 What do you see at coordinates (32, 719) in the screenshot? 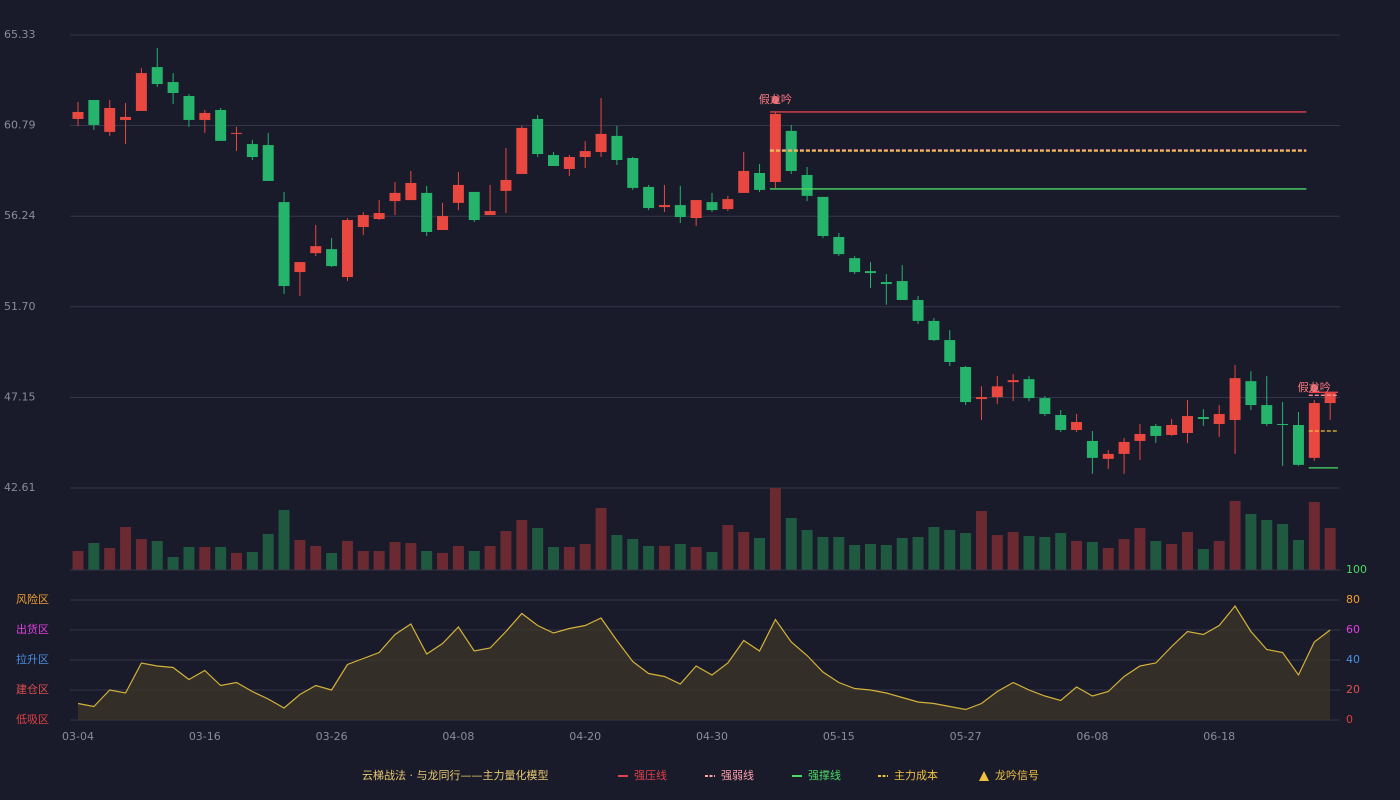
I see `zone-label: 低吸区` at bounding box center [32, 719].